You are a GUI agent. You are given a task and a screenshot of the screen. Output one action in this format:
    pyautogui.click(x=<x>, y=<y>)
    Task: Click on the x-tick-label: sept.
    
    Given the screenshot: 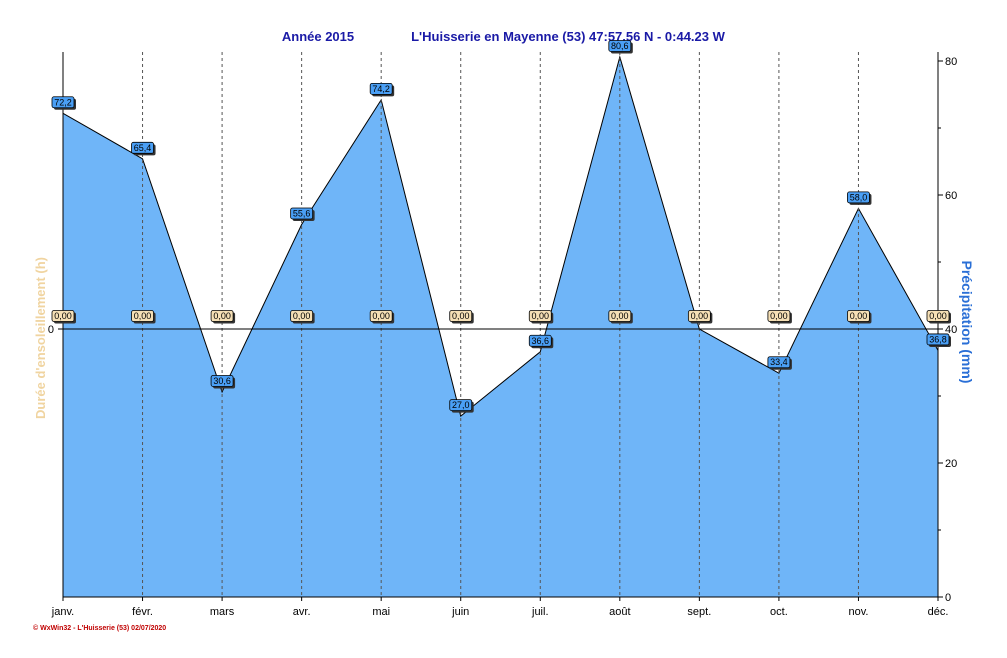 What is the action you would take?
    pyautogui.click(x=699, y=612)
    